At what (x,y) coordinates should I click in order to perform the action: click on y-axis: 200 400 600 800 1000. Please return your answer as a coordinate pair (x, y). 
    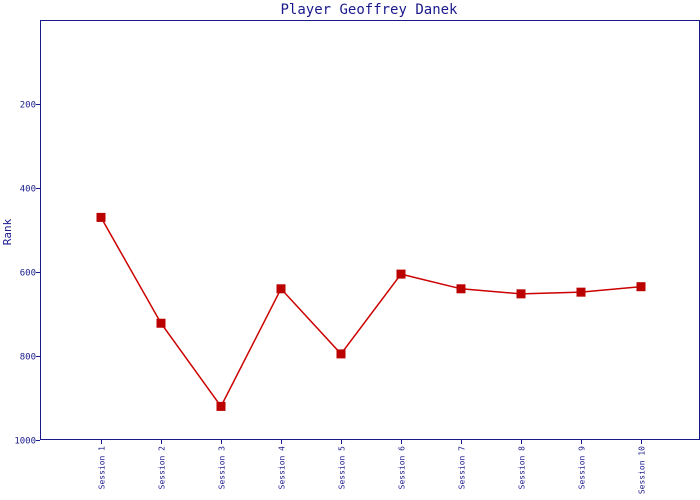
    Looking at the image, I should click on (27, 274).